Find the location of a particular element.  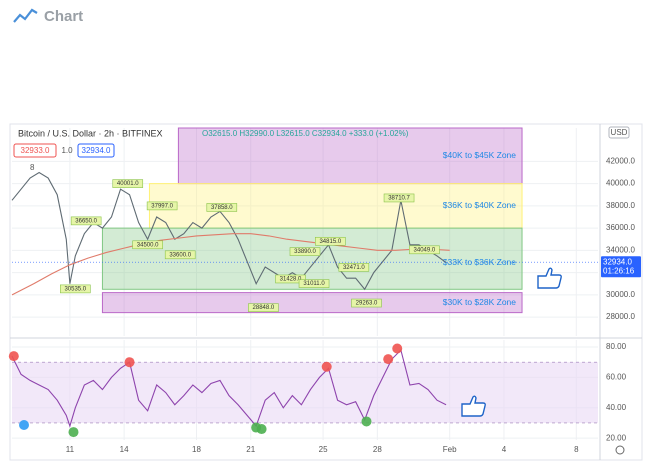

x-tick-label: 8 is located at coordinates (576, 449).